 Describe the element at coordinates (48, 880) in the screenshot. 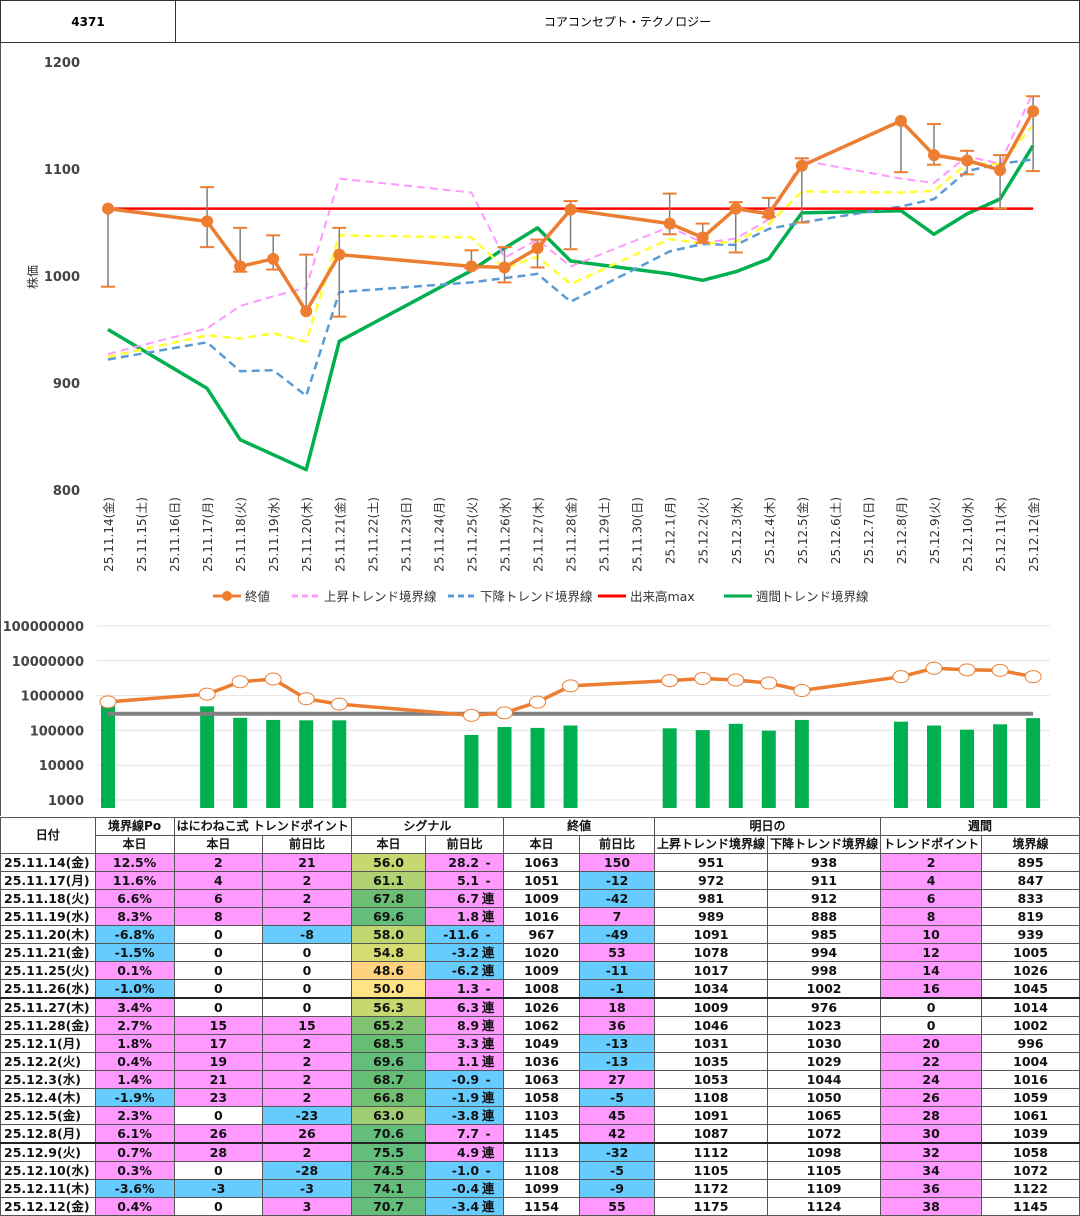

I see `date-cell: 25.11.17(月)` at that location.